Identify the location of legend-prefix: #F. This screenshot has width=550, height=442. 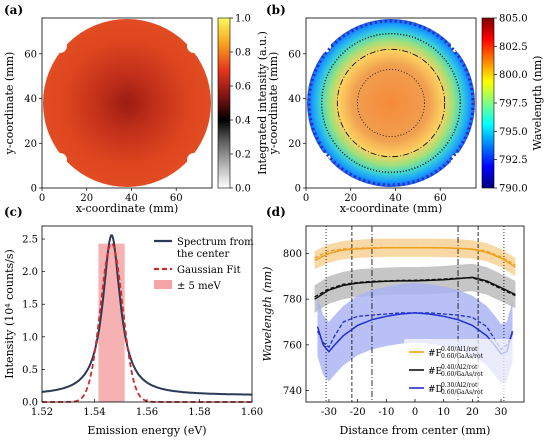
(435, 354).